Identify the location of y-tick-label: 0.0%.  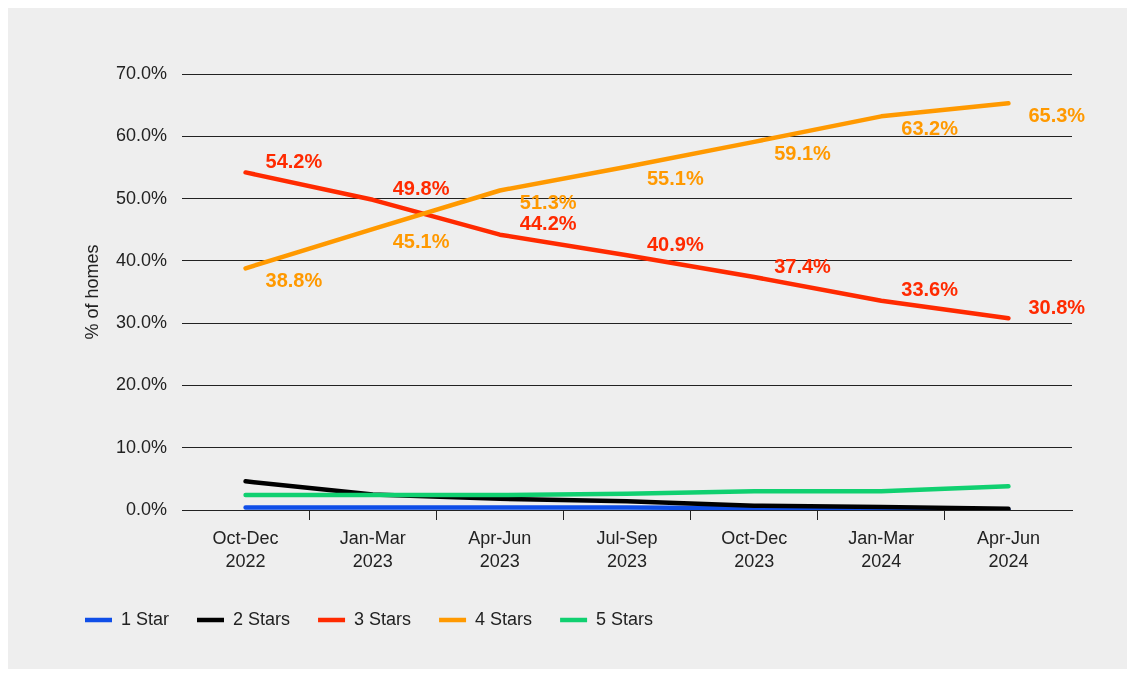
(146, 508).